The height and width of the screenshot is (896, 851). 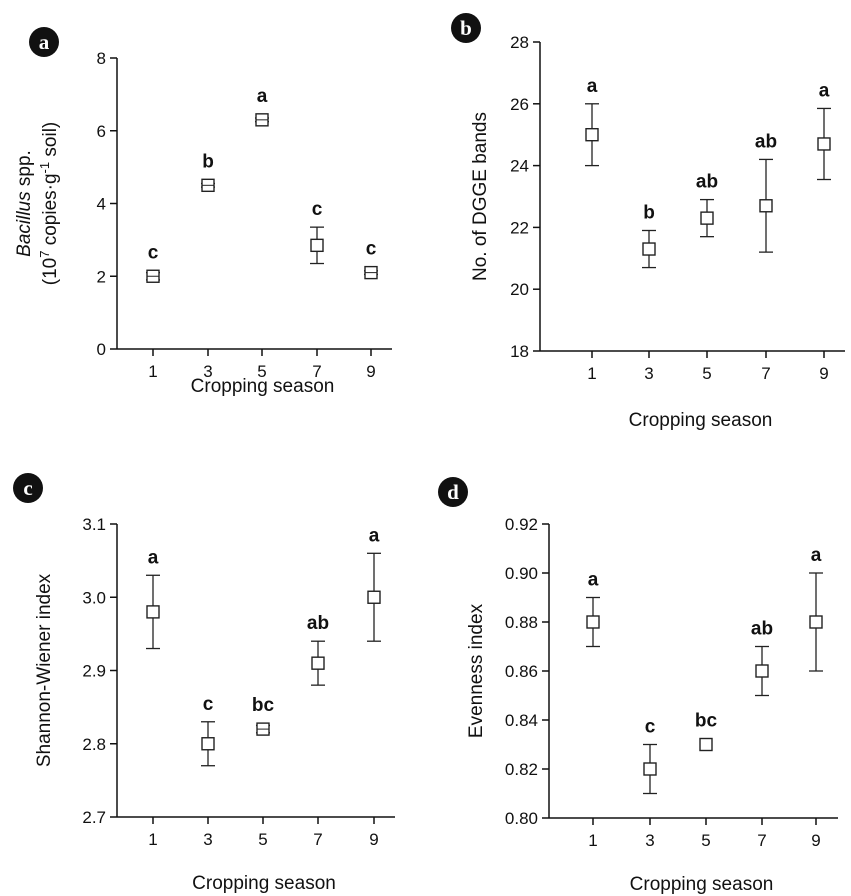 What do you see at coordinates (101, 131) in the screenshot?
I see `y-tick-label: 6` at bounding box center [101, 131].